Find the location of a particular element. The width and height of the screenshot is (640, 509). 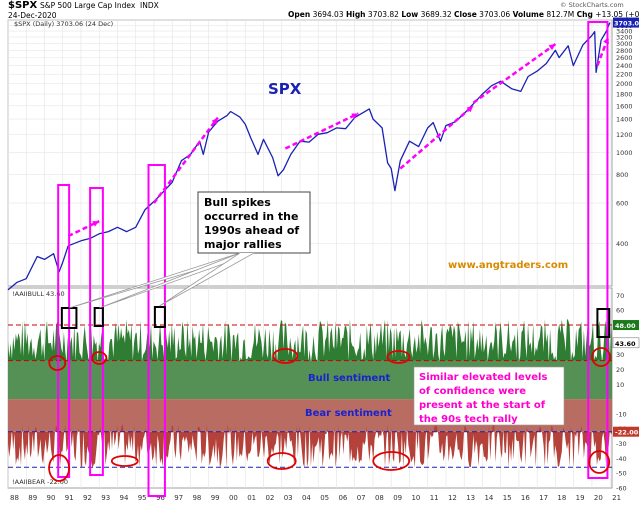

price-y-tick-label: 3000 is located at coordinates (624, 44).